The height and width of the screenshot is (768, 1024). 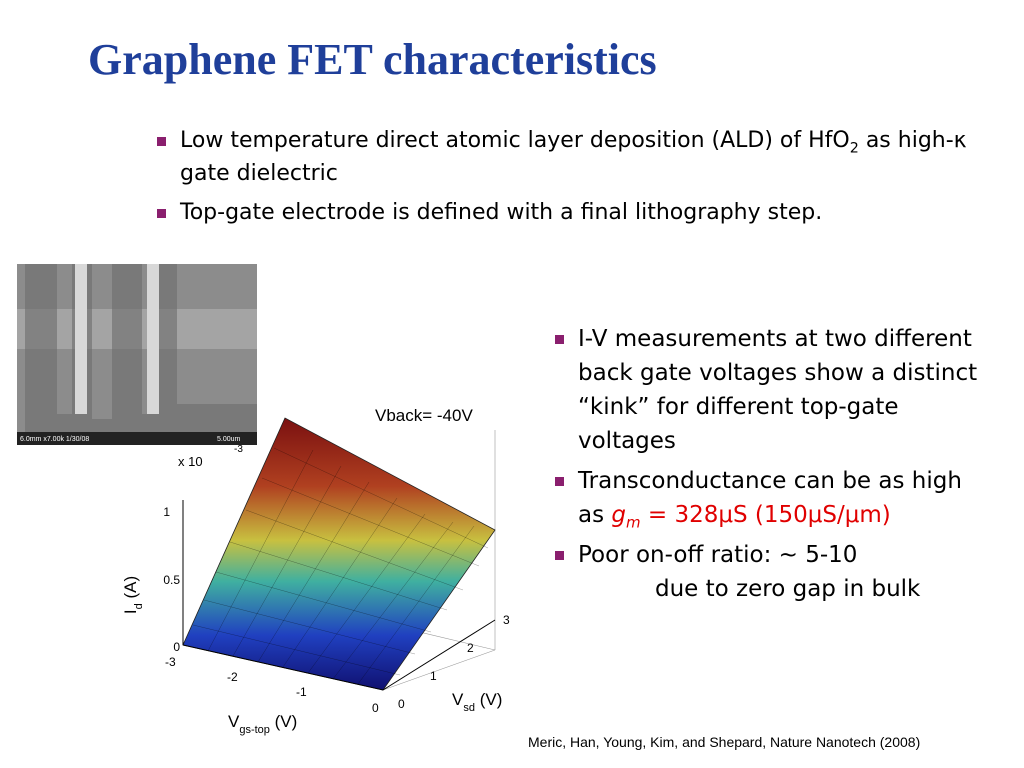 What do you see at coordinates (130, 611) in the screenshot?
I see `label-main: I` at bounding box center [130, 611].